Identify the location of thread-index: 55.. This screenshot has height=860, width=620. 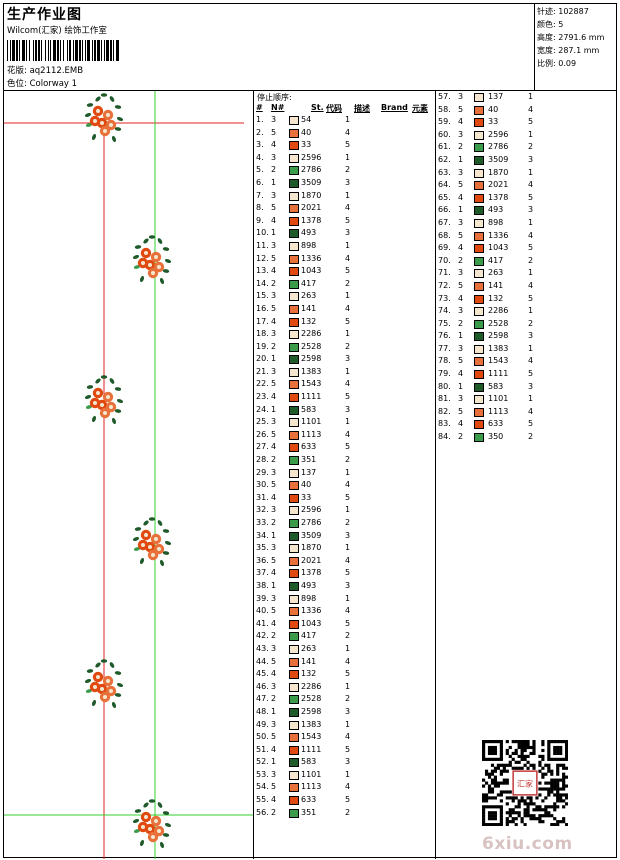
(262, 800).